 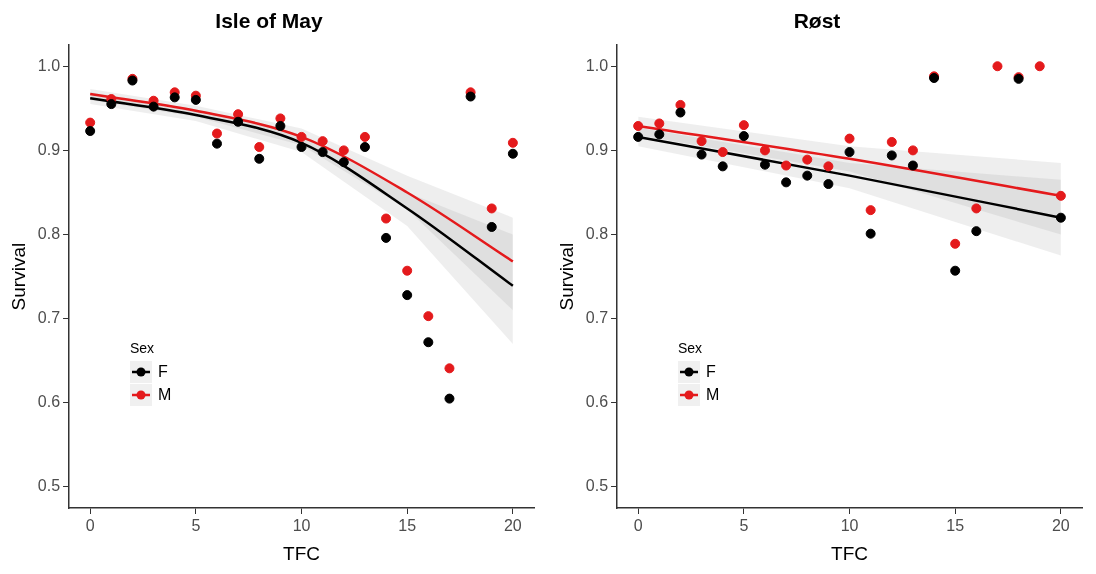 What do you see at coordinates (269, 21) in the screenshot?
I see `chart-title: Isle of May` at bounding box center [269, 21].